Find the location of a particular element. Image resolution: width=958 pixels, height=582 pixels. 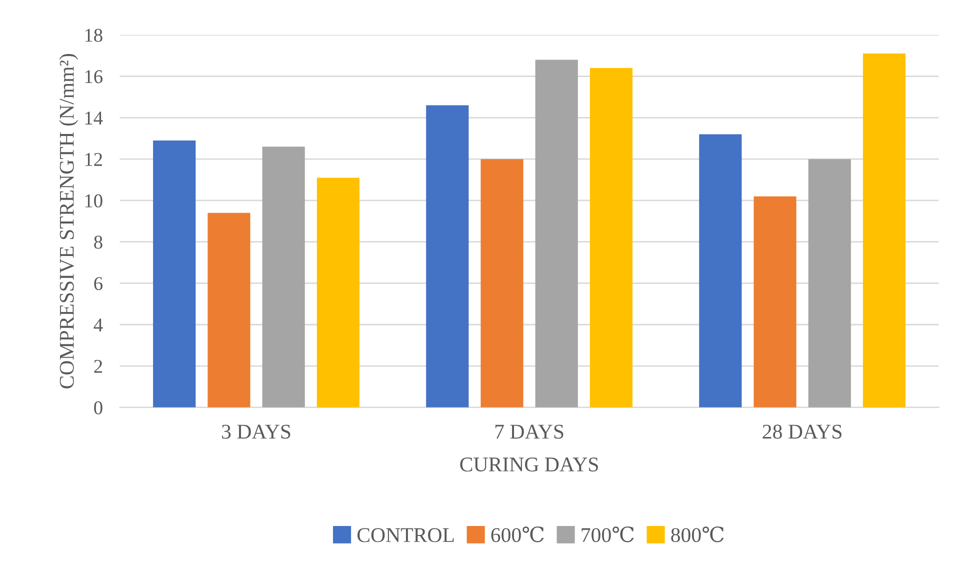

y-tick-label: 0 is located at coordinates (98, 407).